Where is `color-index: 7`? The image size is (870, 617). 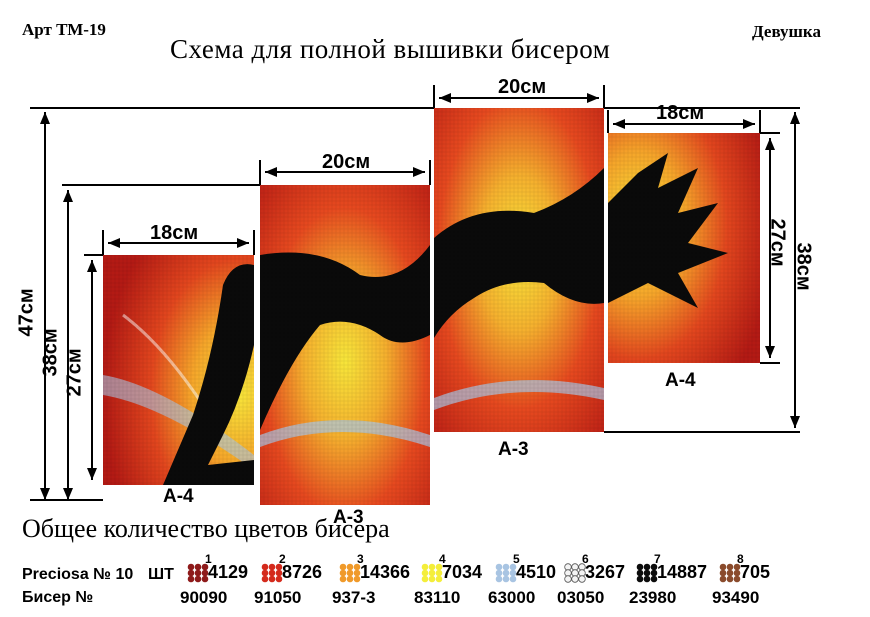 color-index: 7 is located at coordinates (657, 559).